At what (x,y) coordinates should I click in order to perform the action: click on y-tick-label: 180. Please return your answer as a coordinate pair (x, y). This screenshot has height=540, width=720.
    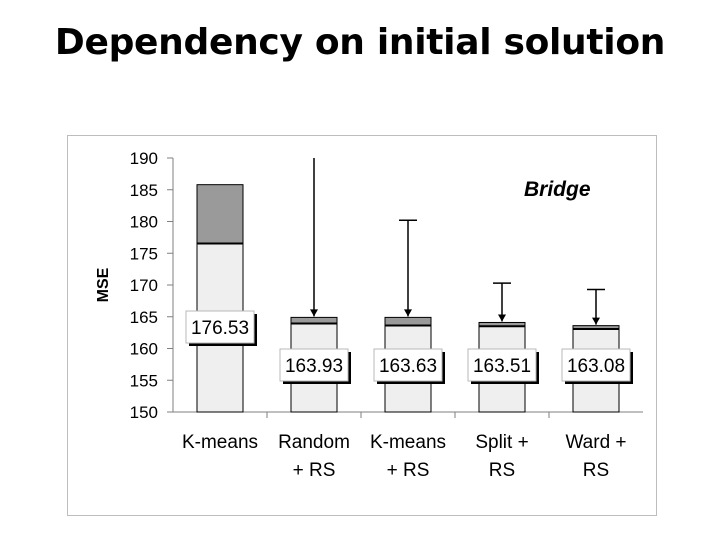
    Looking at the image, I should click on (144, 222).